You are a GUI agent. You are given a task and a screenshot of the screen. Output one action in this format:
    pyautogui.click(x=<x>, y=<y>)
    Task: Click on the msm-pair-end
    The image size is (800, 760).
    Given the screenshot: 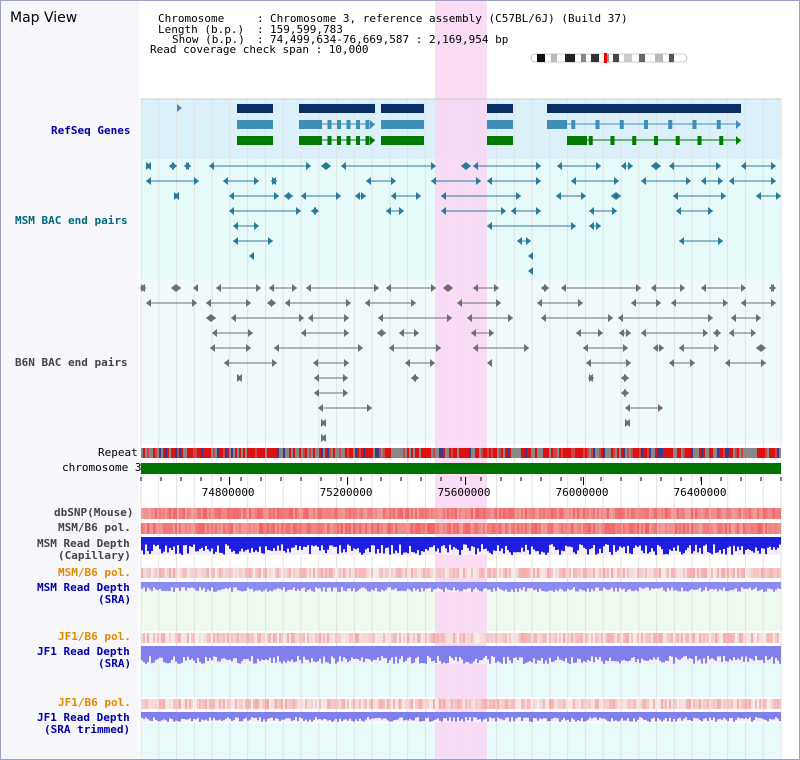 What is the action you would take?
    pyautogui.click(x=530, y=256)
    